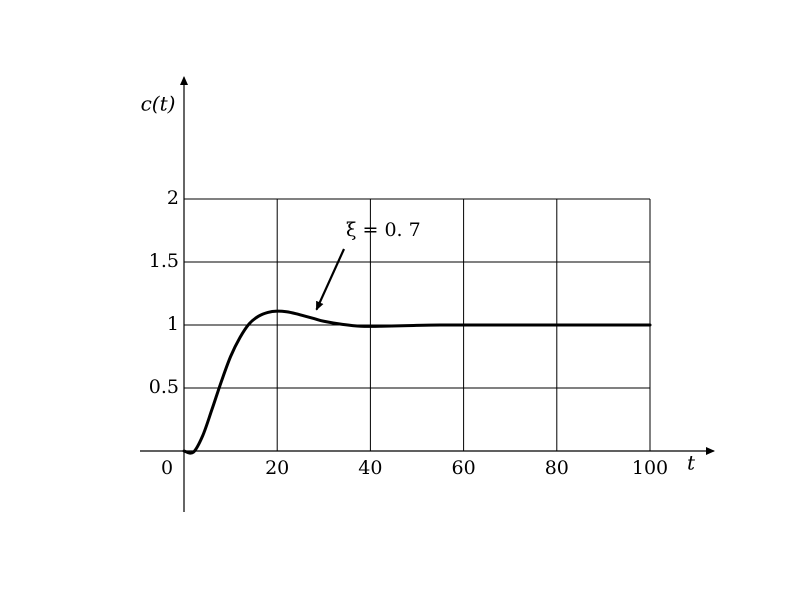  What do you see at coordinates (650, 468) in the screenshot?
I see `x-tick-label-5: 100` at bounding box center [650, 468].